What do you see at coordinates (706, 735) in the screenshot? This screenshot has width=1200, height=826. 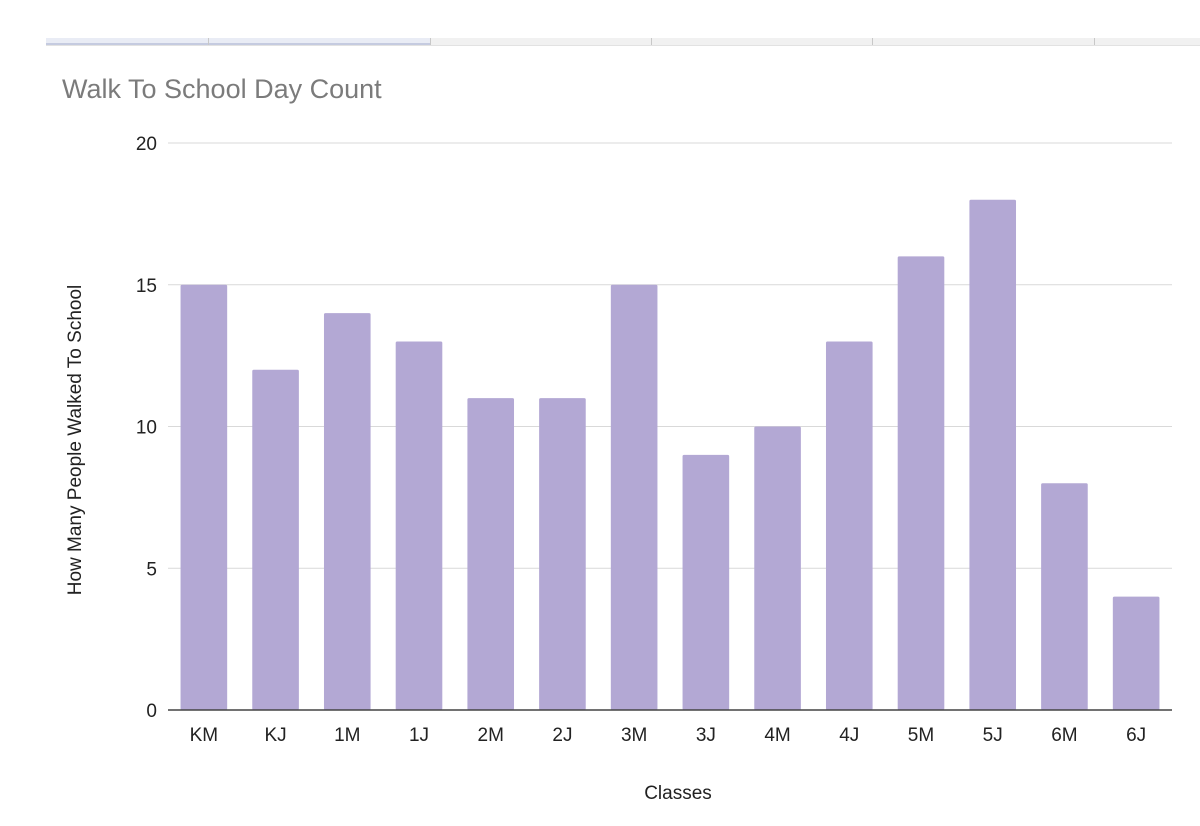 I see `x-tick-label: 3J` at bounding box center [706, 735].